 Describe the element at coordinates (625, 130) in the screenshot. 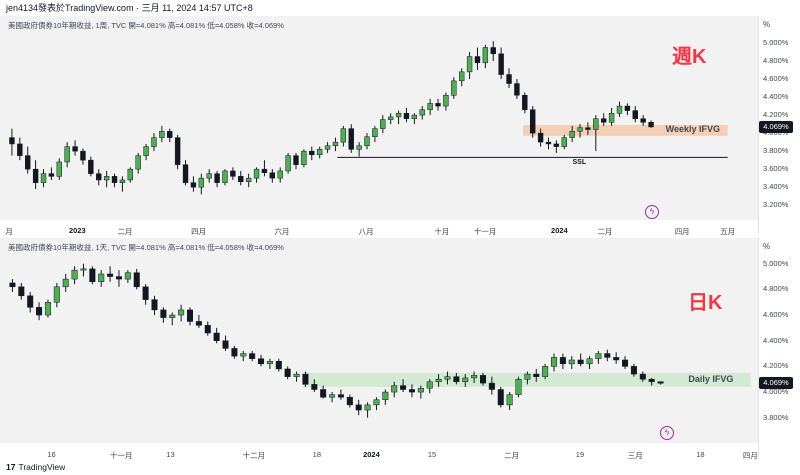

I see `weekly-ifvg-zone` at that location.